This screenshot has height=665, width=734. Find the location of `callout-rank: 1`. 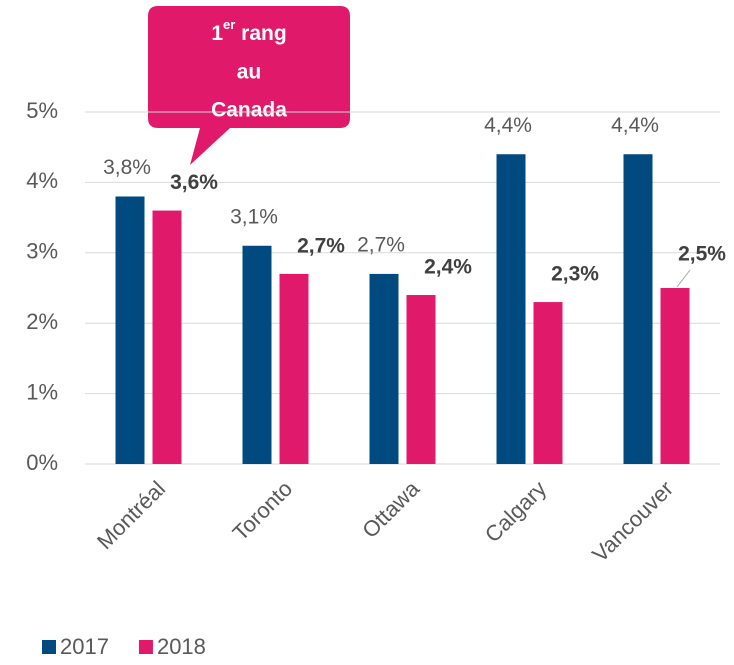

callout-rank: 1 is located at coordinates (217, 33).